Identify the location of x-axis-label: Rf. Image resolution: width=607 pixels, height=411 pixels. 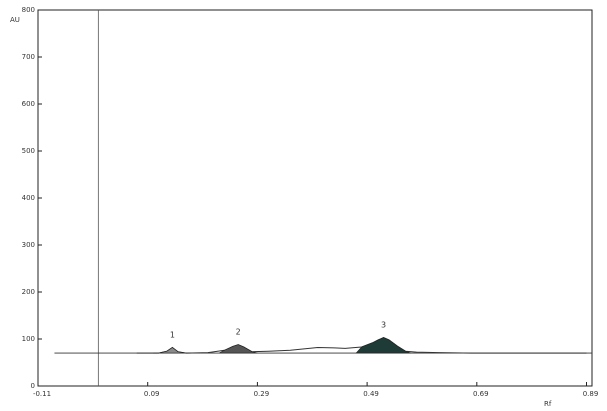
(548, 403).